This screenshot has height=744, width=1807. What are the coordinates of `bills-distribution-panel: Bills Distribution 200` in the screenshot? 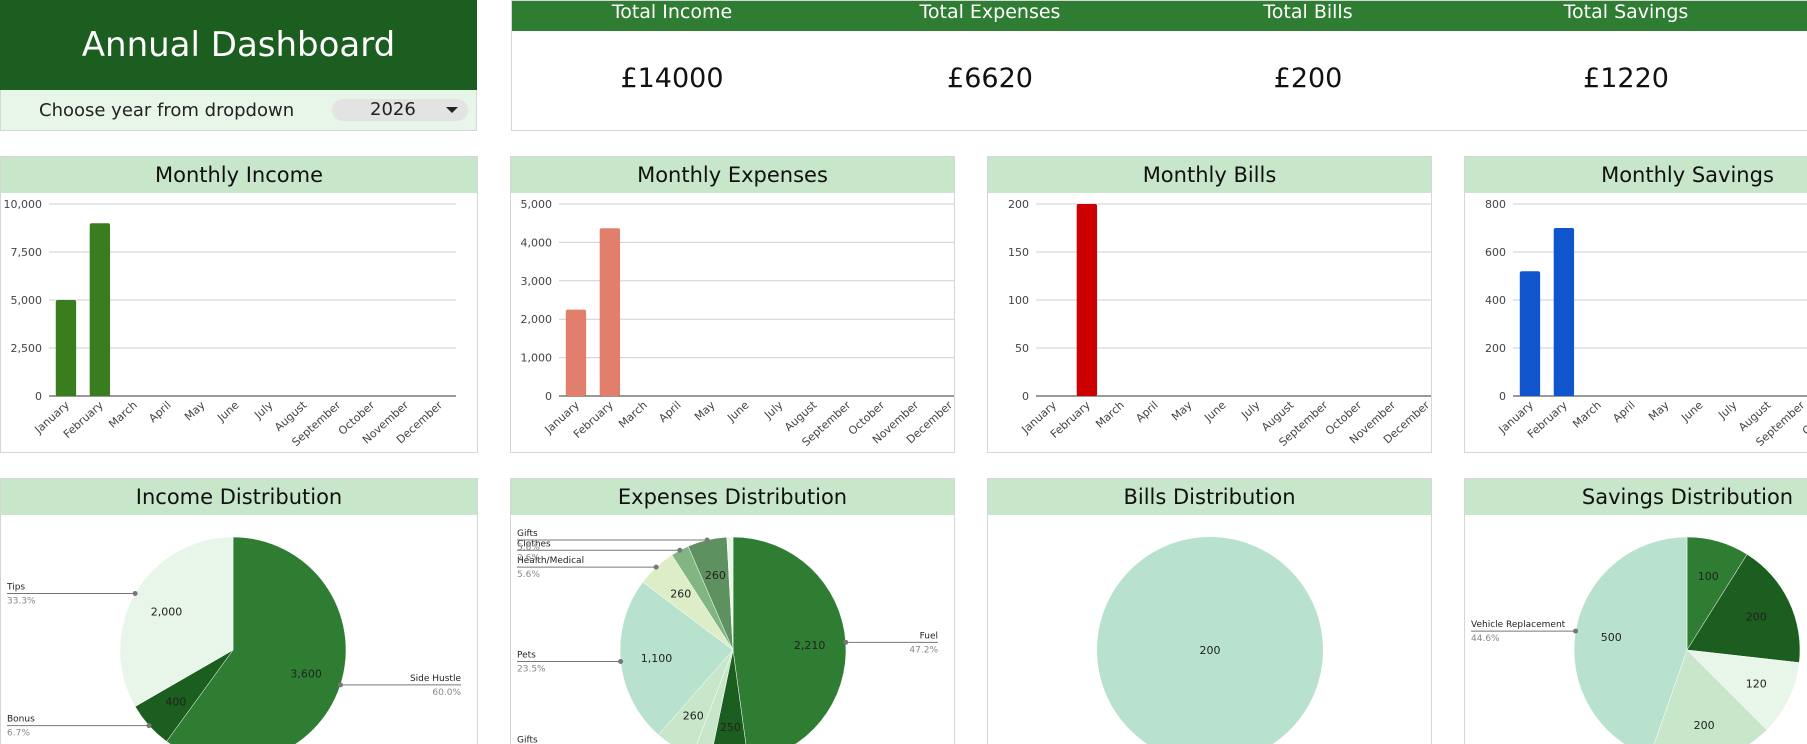 It's located at (1209, 611).